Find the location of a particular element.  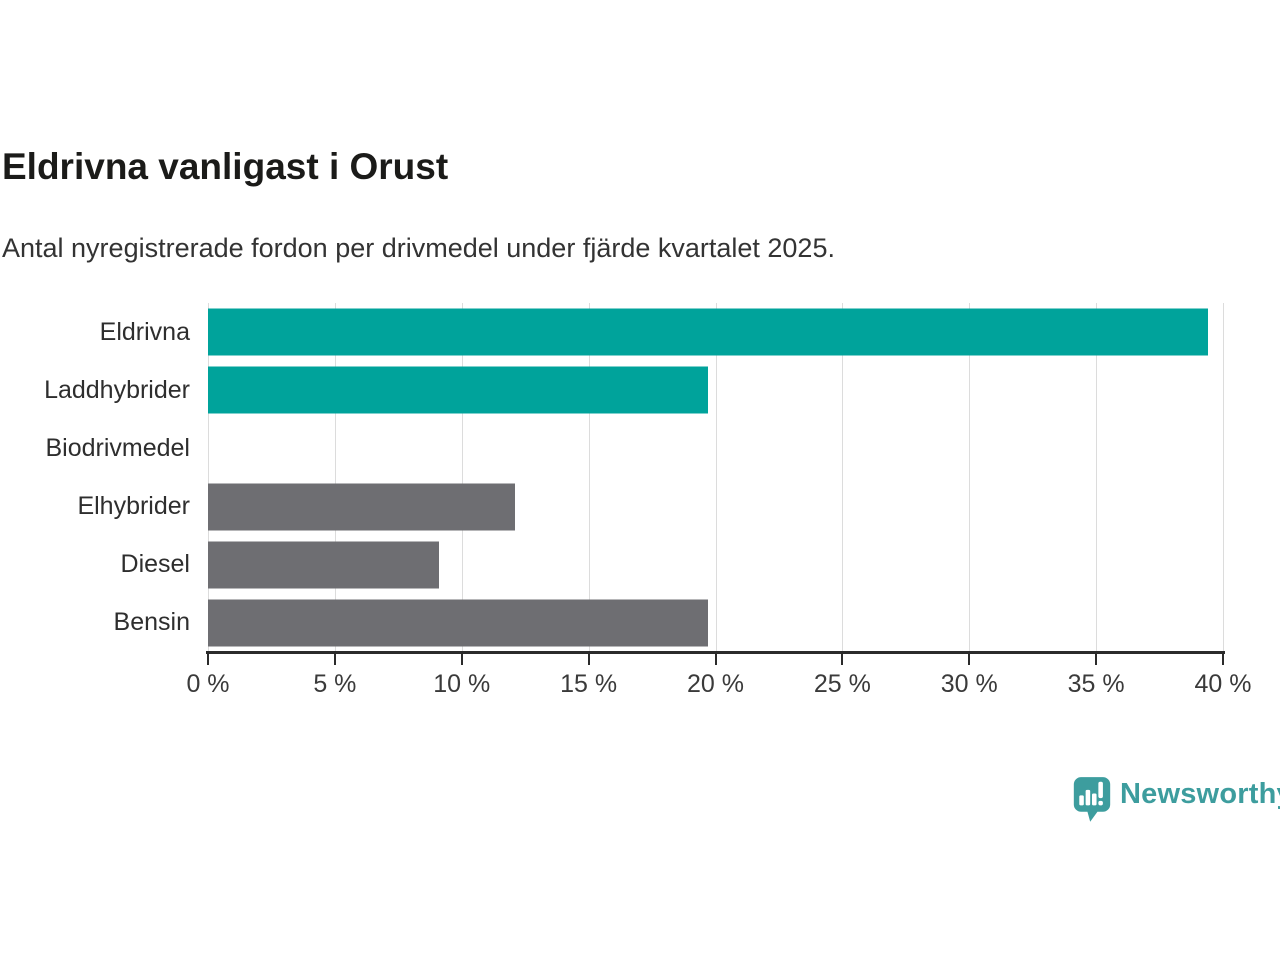

category-label: Laddhybrider is located at coordinates (117, 389).